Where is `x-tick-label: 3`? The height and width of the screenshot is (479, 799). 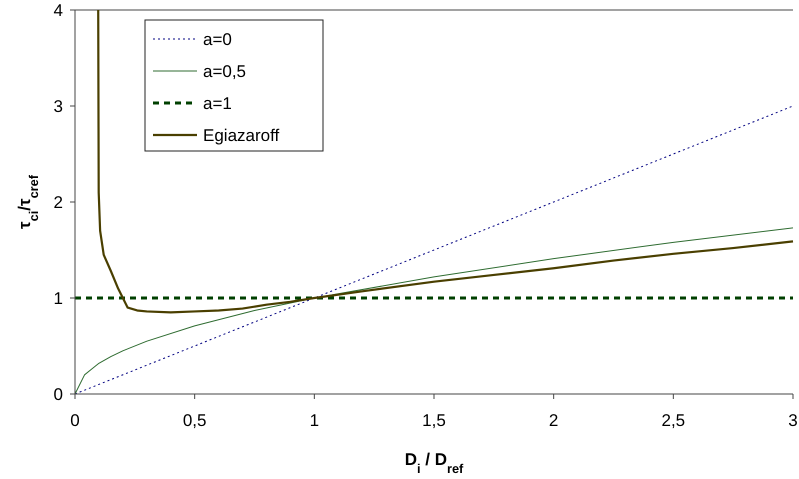
x-tick-label: 3 is located at coordinates (793, 420).